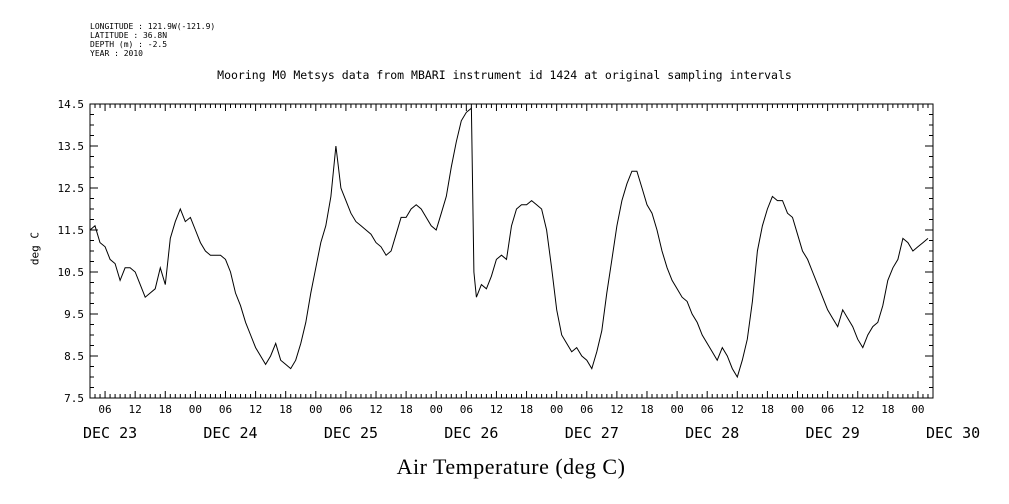 The width and height of the screenshot is (1009, 504). I want to click on latitude-label: LATITUDE : 36.8N, so click(129, 35).